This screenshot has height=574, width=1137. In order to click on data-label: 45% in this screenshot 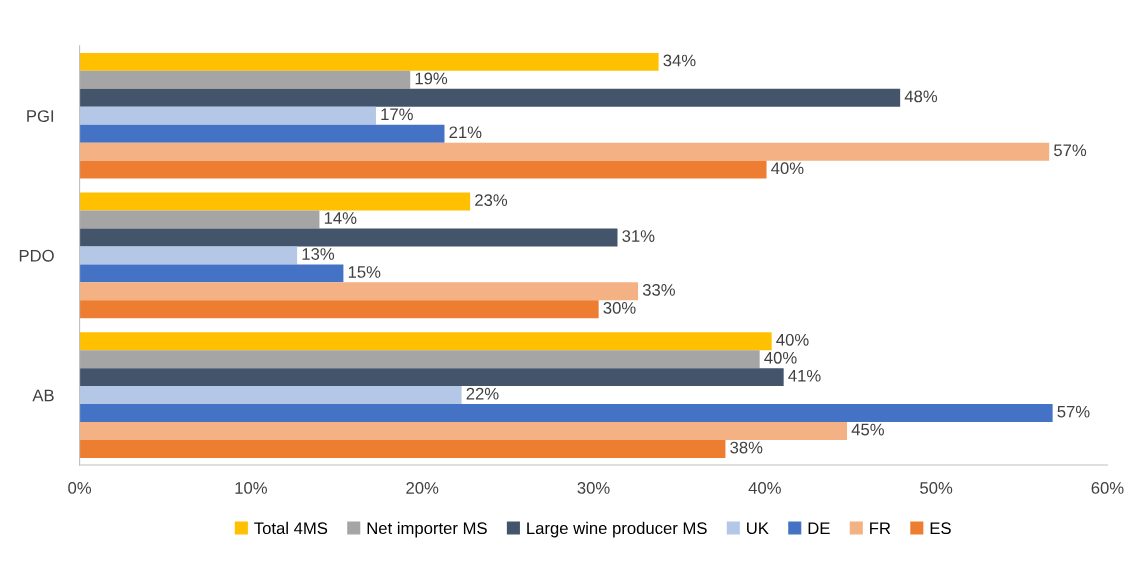, I will do `click(867, 429)`.